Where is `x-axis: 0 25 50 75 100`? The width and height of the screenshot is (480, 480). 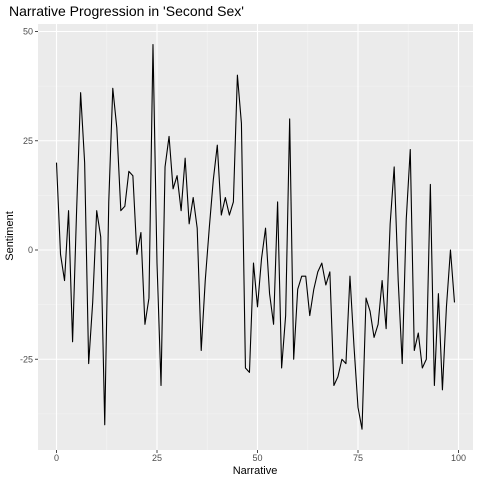
x-axis: 0 25 50 75 100 is located at coordinates (260, 456).